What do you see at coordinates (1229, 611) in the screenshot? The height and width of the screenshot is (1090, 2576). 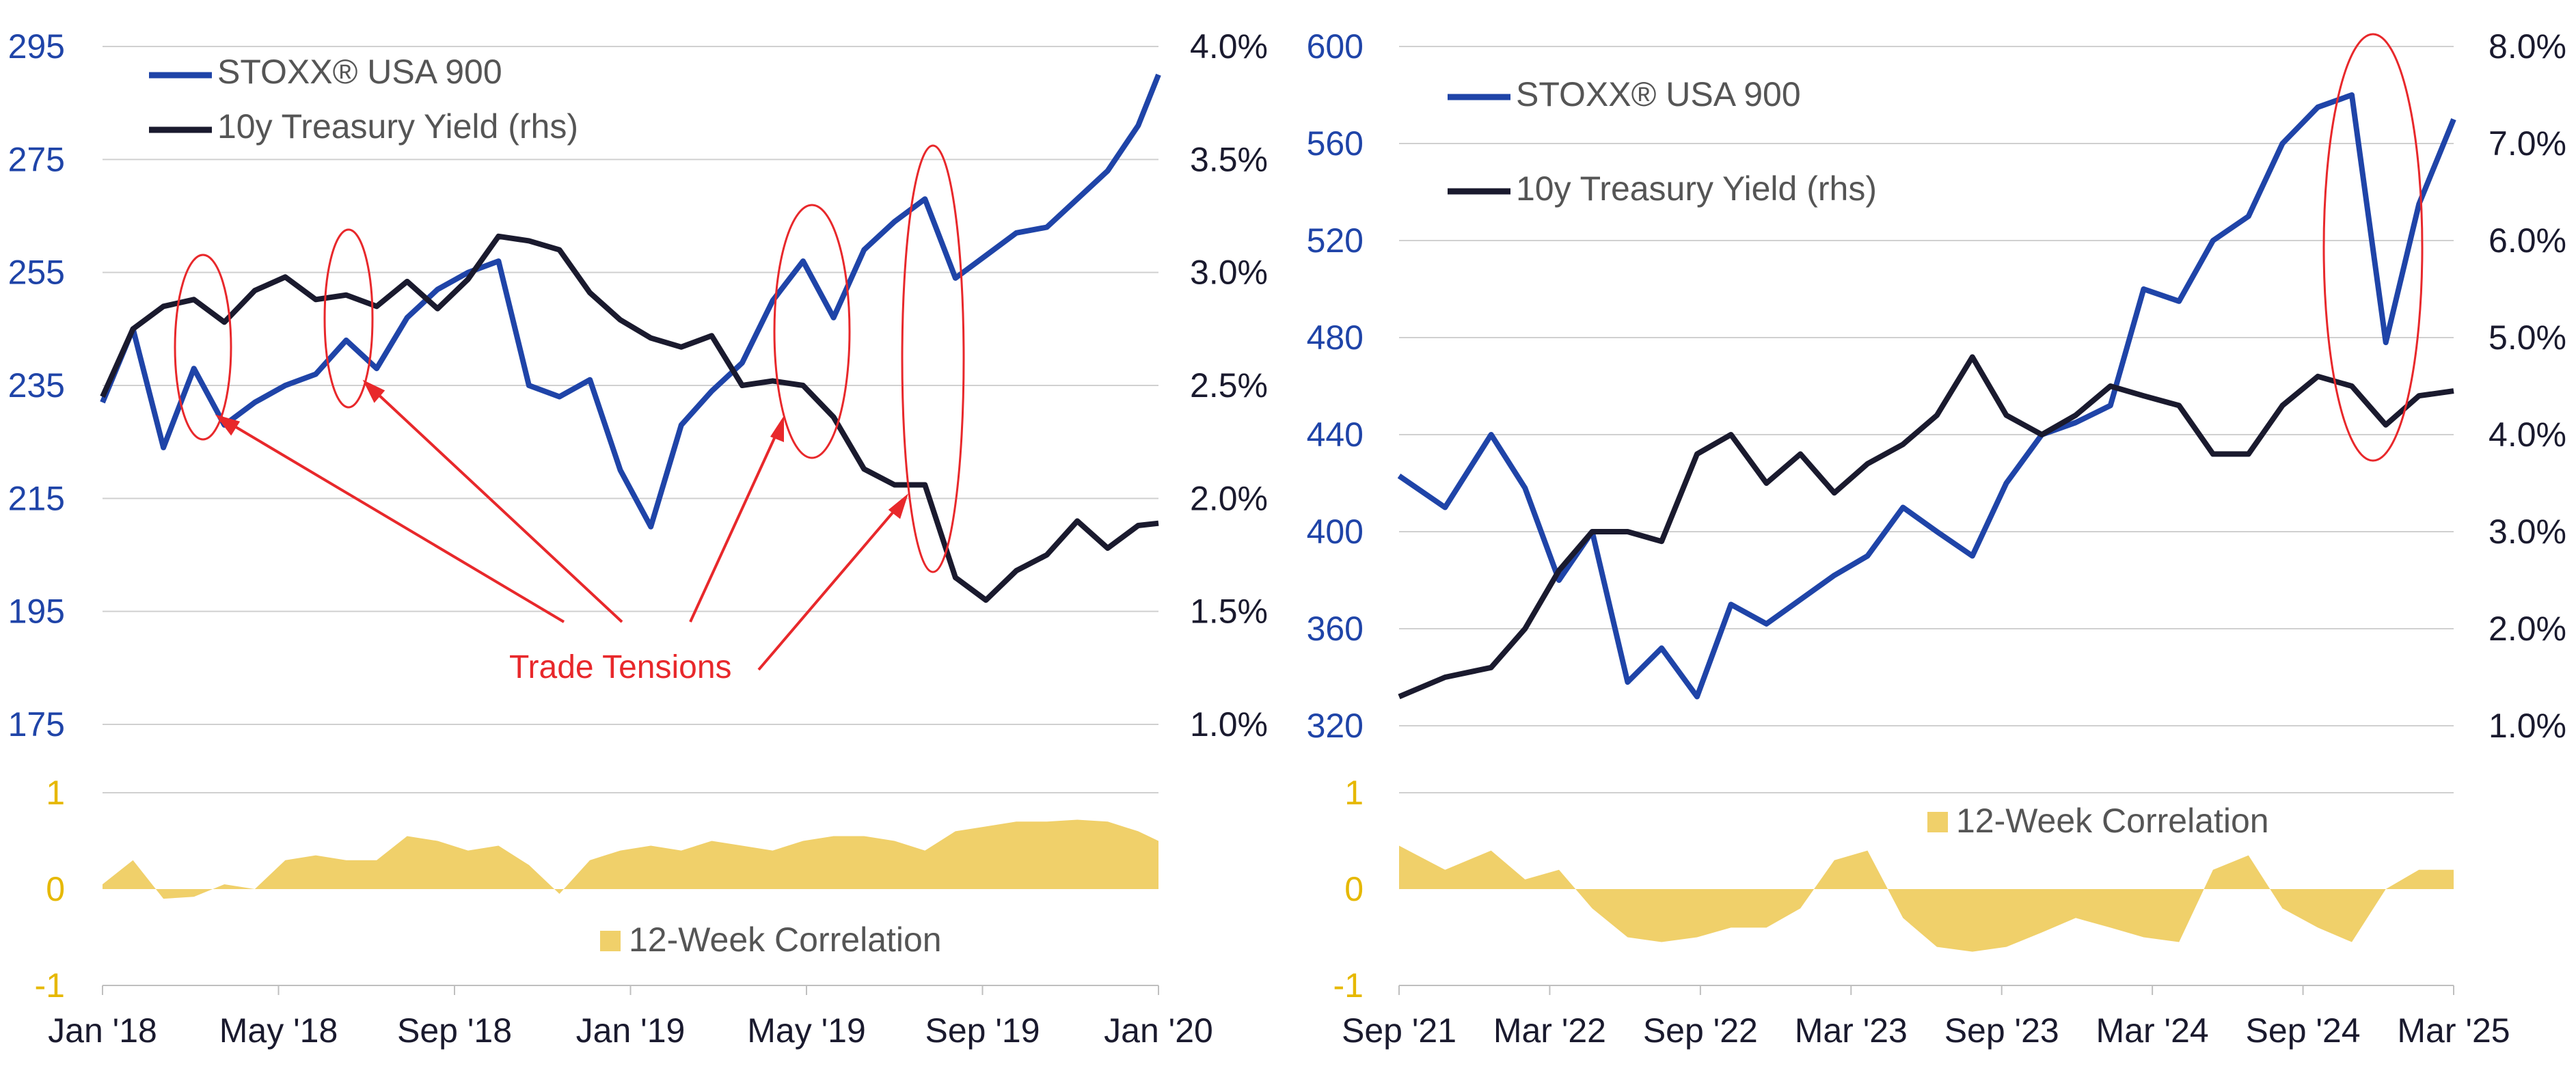 I see `right-axis-tick-label: 1.5%` at bounding box center [1229, 611].